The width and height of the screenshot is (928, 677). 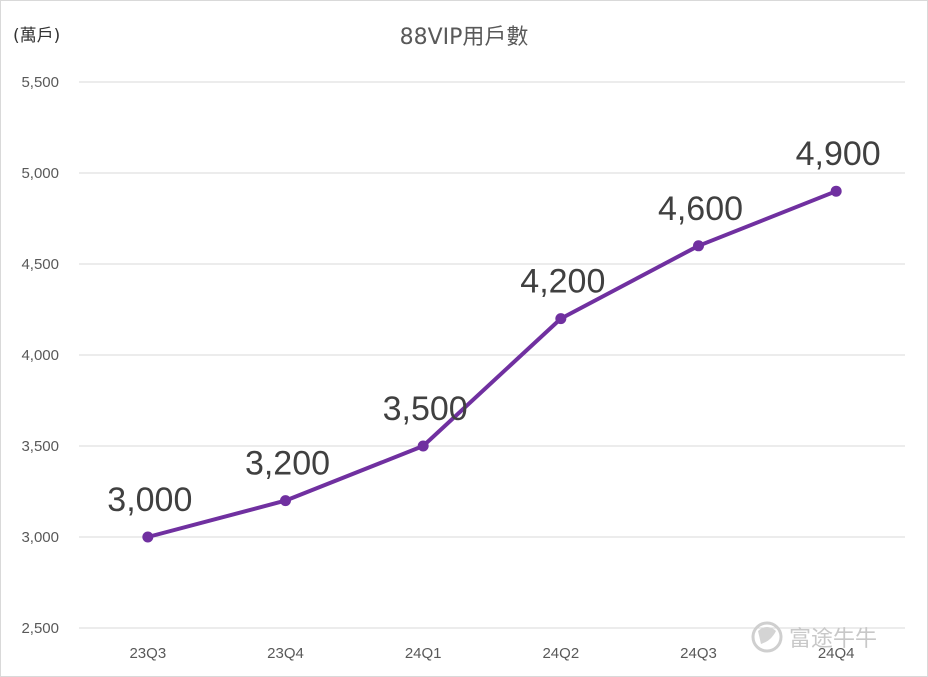 What do you see at coordinates (40, 628) in the screenshot?
I see `y-tick-label: 2,500` at bounding box center [40, 628].